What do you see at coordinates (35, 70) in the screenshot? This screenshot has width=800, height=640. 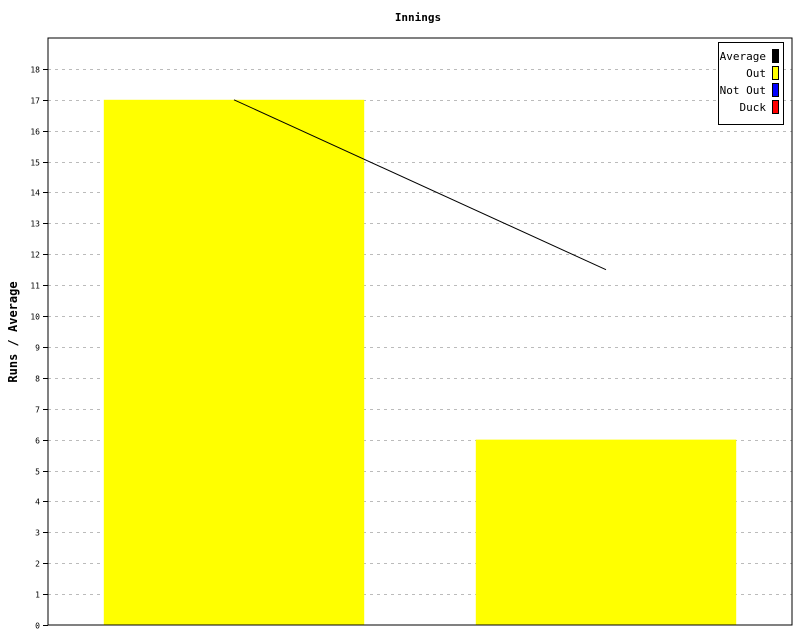 I see `y-tick-label: 18` at bounding box center [35, 70].